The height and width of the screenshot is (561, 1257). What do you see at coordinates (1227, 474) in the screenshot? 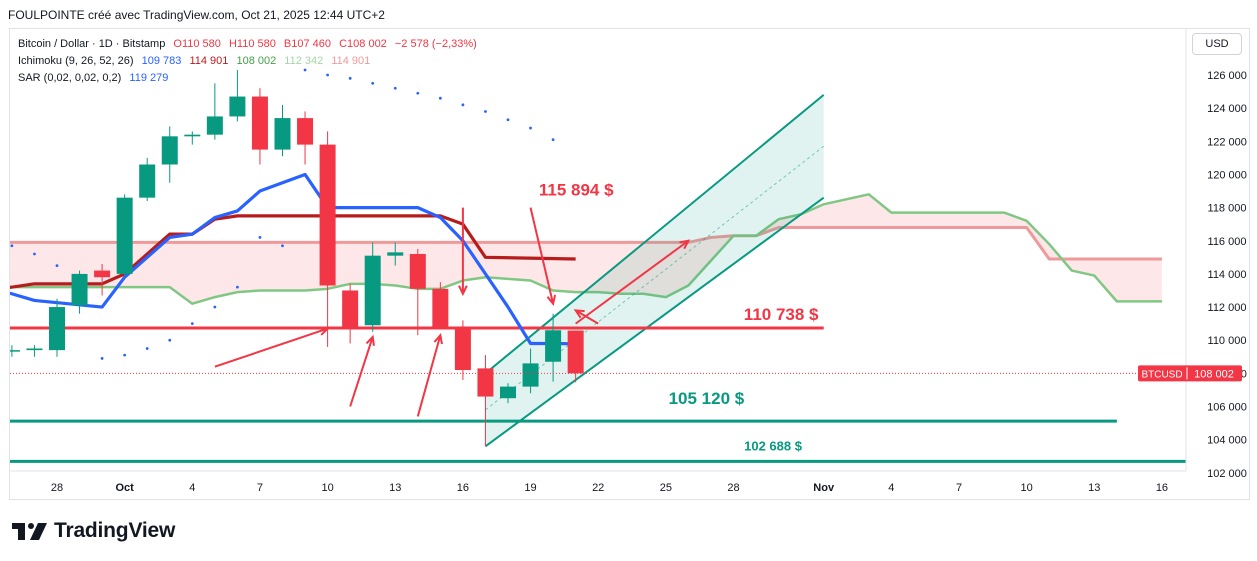
I see `y-tick-label: 102 000` at bounding box center [1227, 474].